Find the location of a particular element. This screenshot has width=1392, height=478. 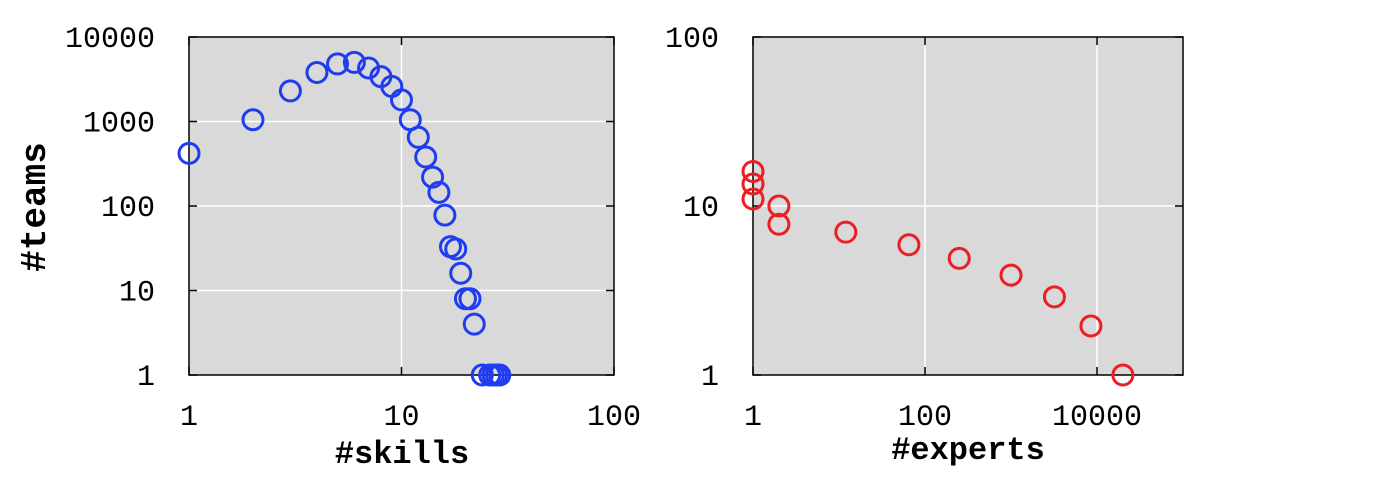

y-tick-labels: 1 10 100 1000 10000 is located at coordinates (110, 209).